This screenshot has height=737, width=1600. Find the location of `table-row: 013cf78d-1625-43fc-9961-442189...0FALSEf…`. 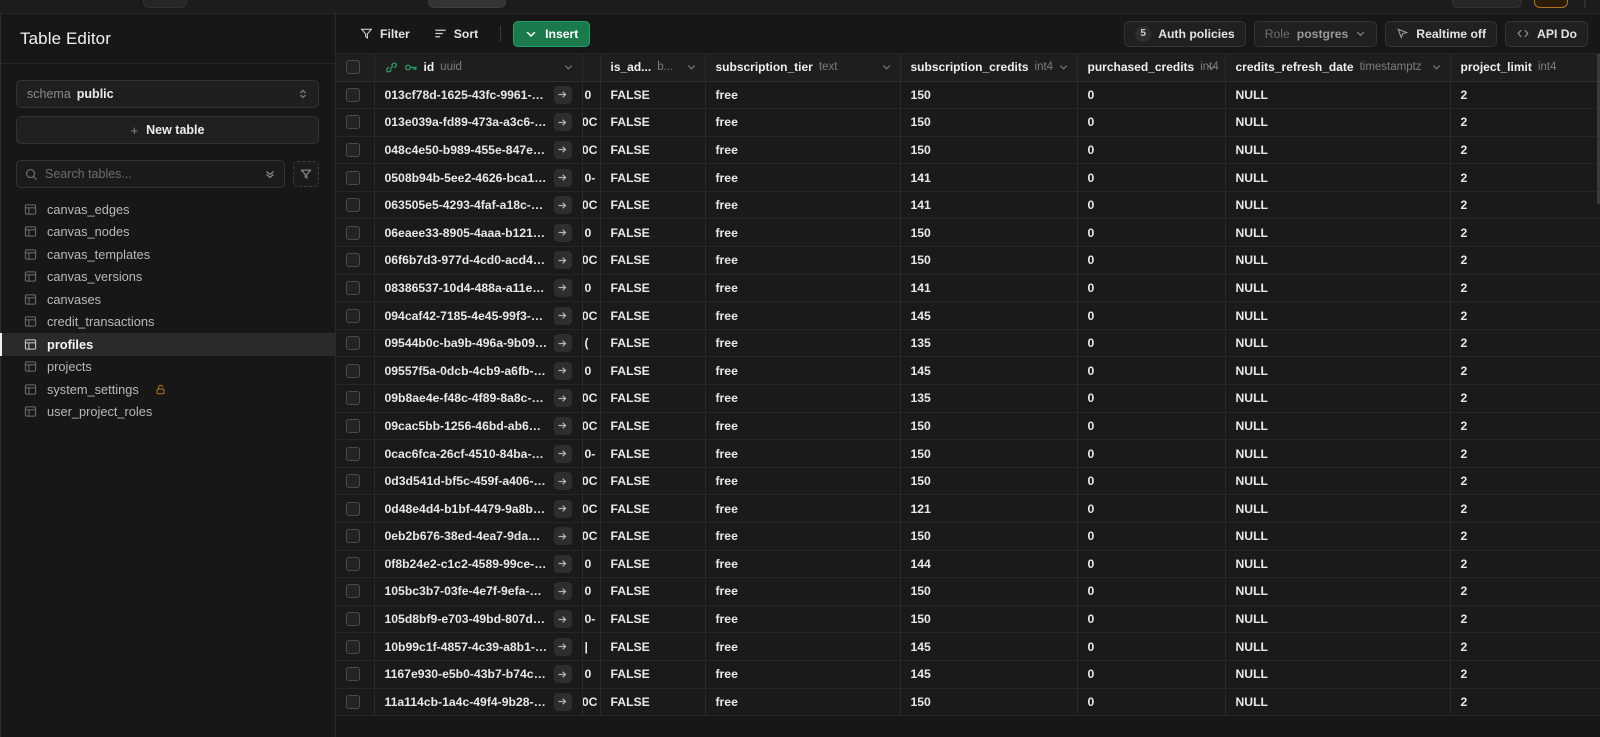

table-row: 013cf78d-1625-43fc-9961-442189...0FALSEf… is located at coordinates (968, 95).